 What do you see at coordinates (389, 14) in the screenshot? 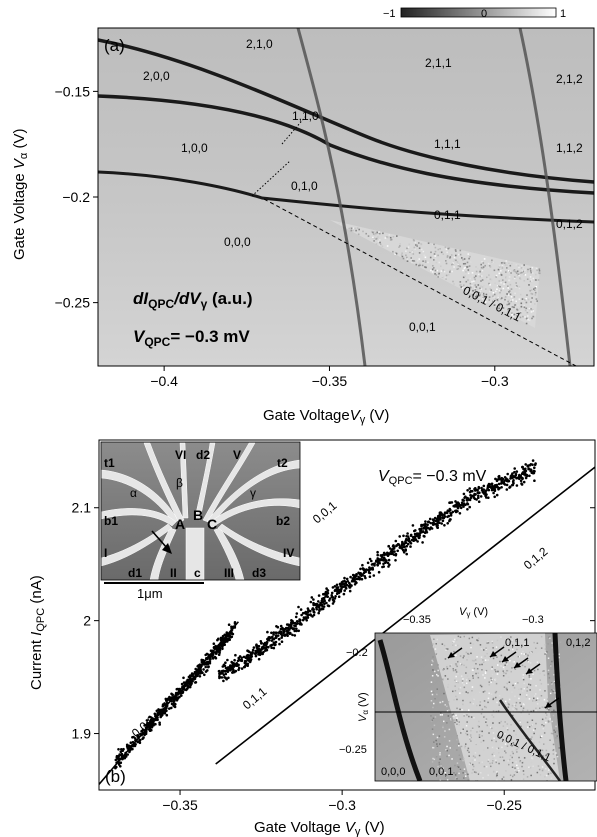
I see `colorbar-tick-min: −1` at bounding box center [389, 14].